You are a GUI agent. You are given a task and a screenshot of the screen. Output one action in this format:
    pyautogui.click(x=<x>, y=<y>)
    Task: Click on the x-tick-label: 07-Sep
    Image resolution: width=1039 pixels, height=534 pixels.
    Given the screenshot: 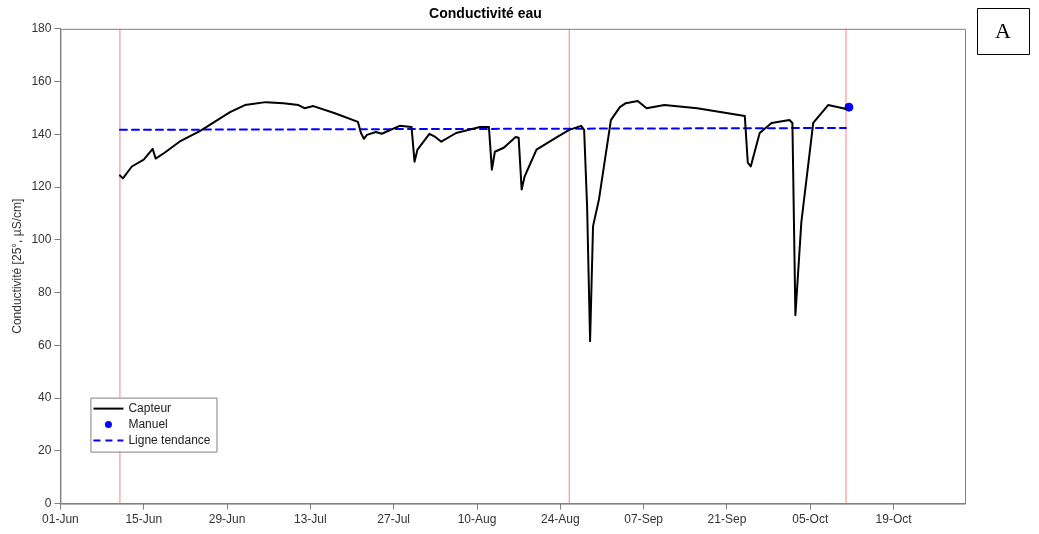 What is the action you would take?
    pyautogui.click(x=644, y=519)
    